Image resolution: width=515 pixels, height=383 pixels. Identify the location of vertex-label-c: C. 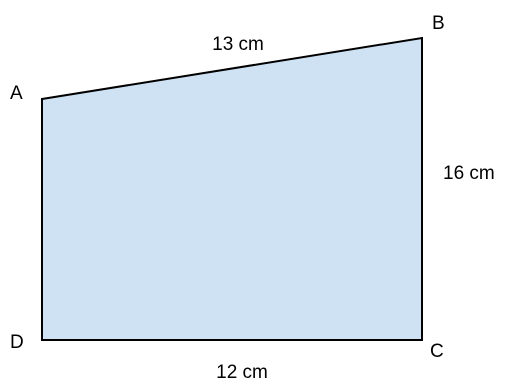
(437, 351).